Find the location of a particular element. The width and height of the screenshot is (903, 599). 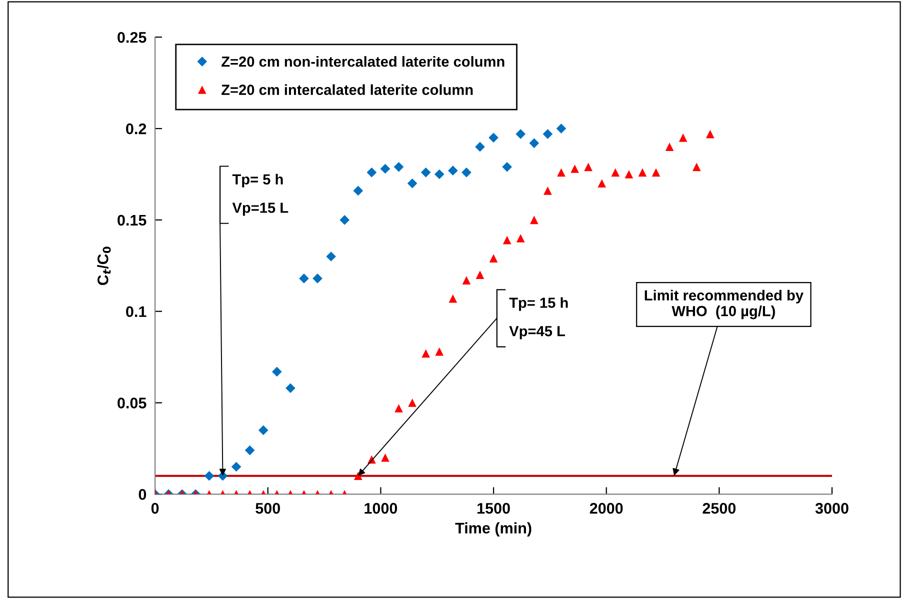

legend-label: Z=20 cm non-intercalated laterite column is located at coordinates (363, 61).